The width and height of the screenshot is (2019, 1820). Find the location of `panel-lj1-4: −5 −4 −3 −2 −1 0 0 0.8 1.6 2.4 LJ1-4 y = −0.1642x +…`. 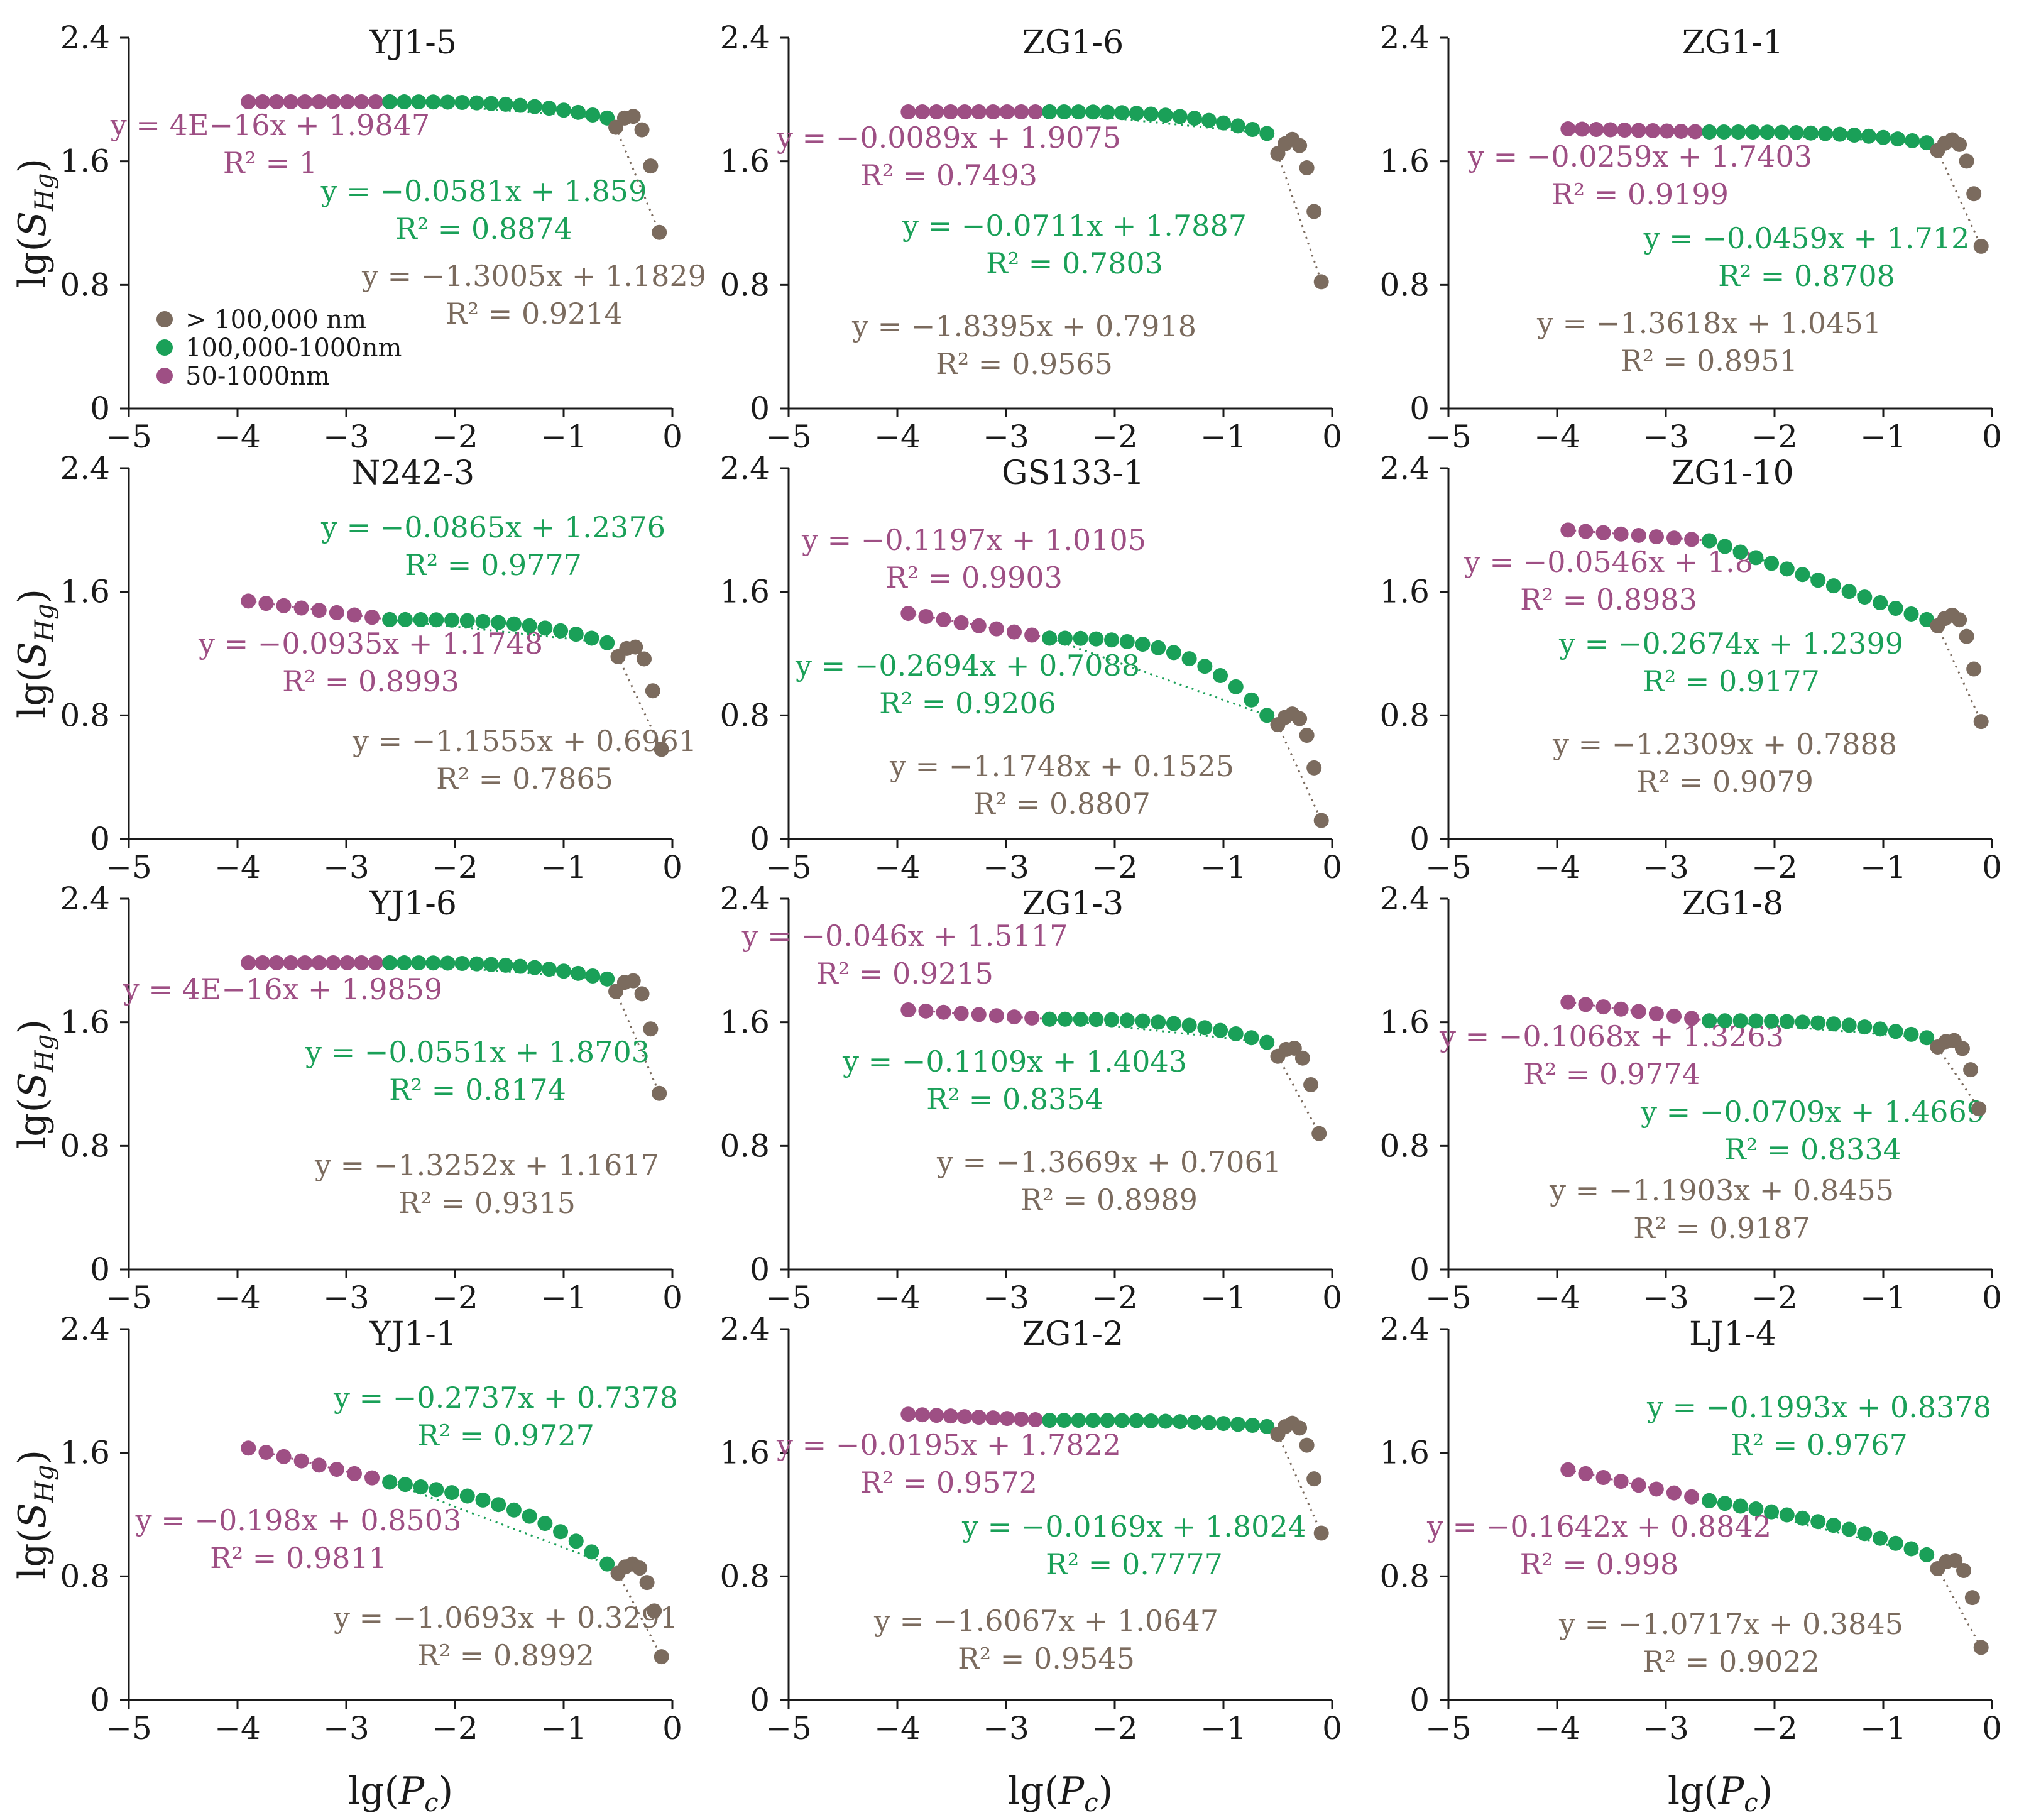

panel-lj1-4: −5 −4 −3 −2 −1 0 0 0.8 1.6 2.4 LJ1-4 y = −0.1642x +… is located at coordinates (1690, 1564).